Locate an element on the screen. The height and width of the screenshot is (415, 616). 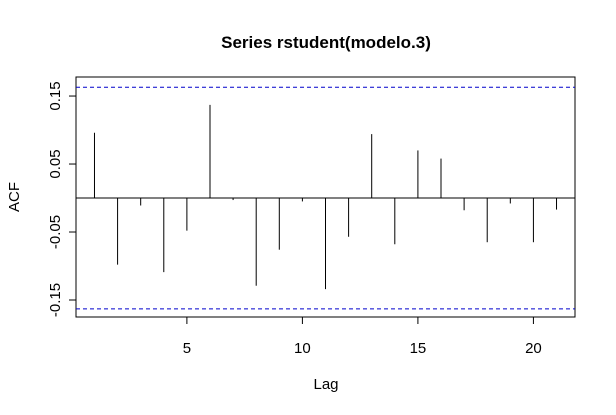
x-tick-label: 5 is located at coordinates (187, 348).